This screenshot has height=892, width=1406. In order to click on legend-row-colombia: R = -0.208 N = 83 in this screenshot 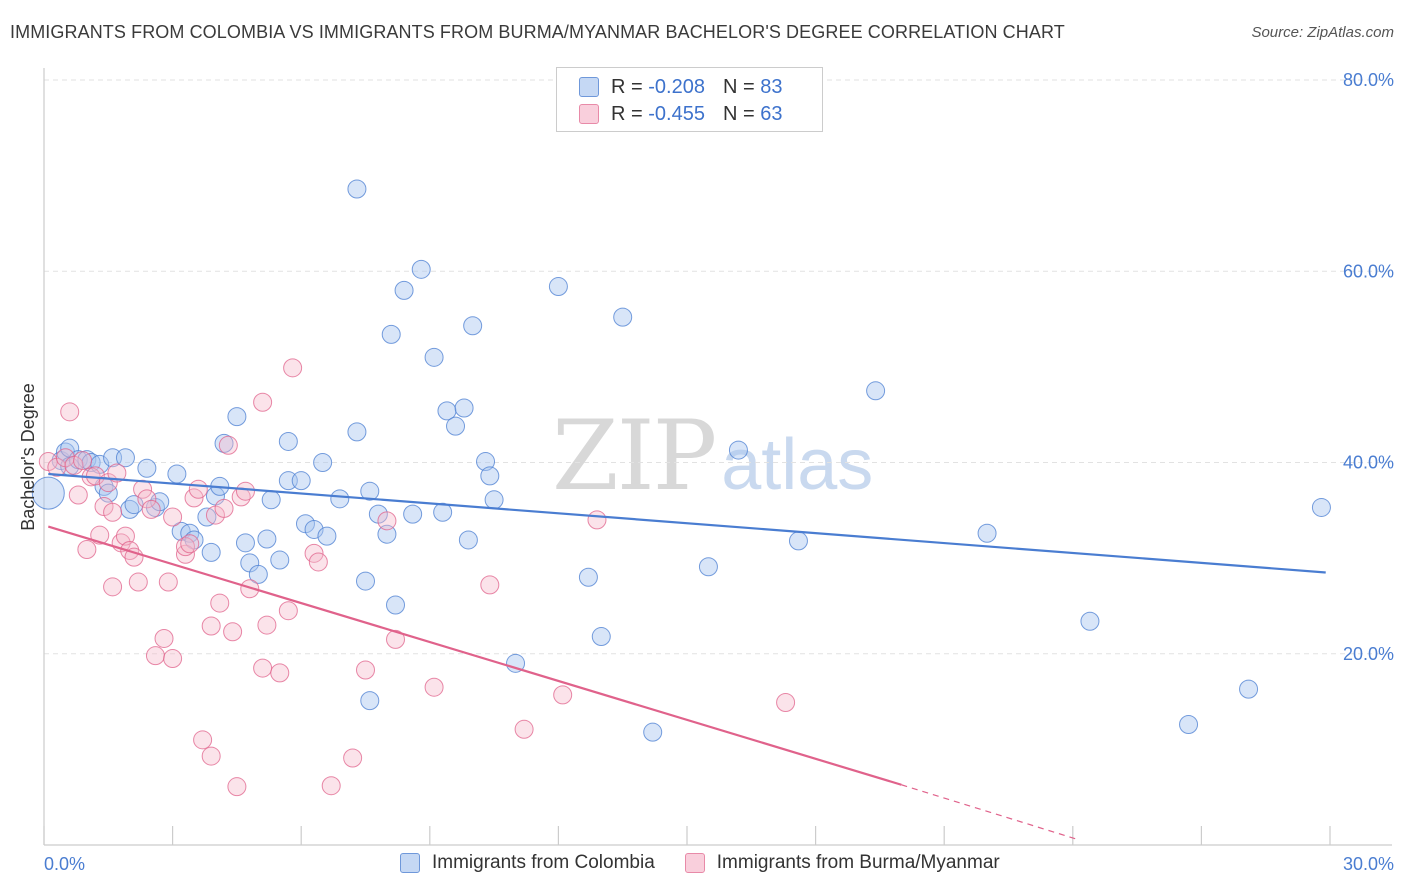, I will do `click(680, 87)`.